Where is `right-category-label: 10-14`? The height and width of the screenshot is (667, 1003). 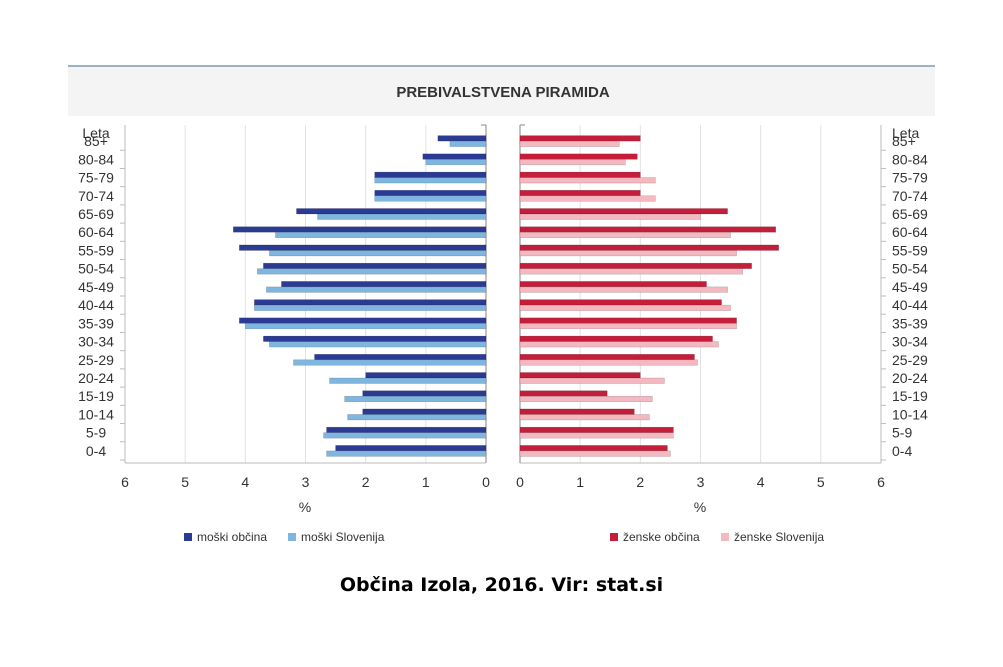 right-category-label: 10-14 is located at coordinates (910, 414).